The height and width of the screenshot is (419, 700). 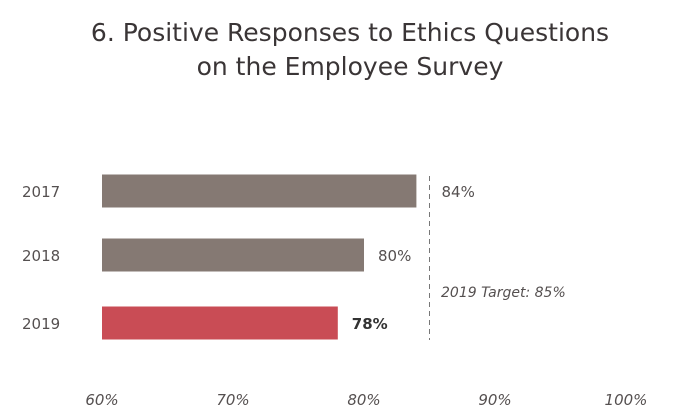 I want to click on x-tick-label-70: 70%, so click(x=232, y=400).